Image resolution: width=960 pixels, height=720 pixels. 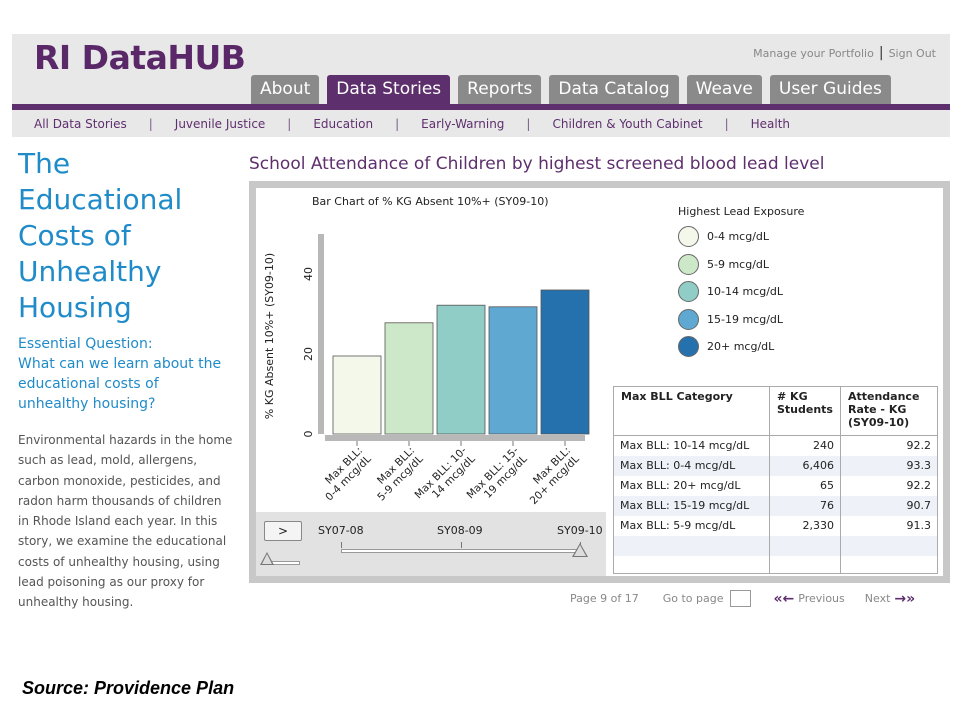 I want to click on tab-about: About, so click(x=285, y=89).